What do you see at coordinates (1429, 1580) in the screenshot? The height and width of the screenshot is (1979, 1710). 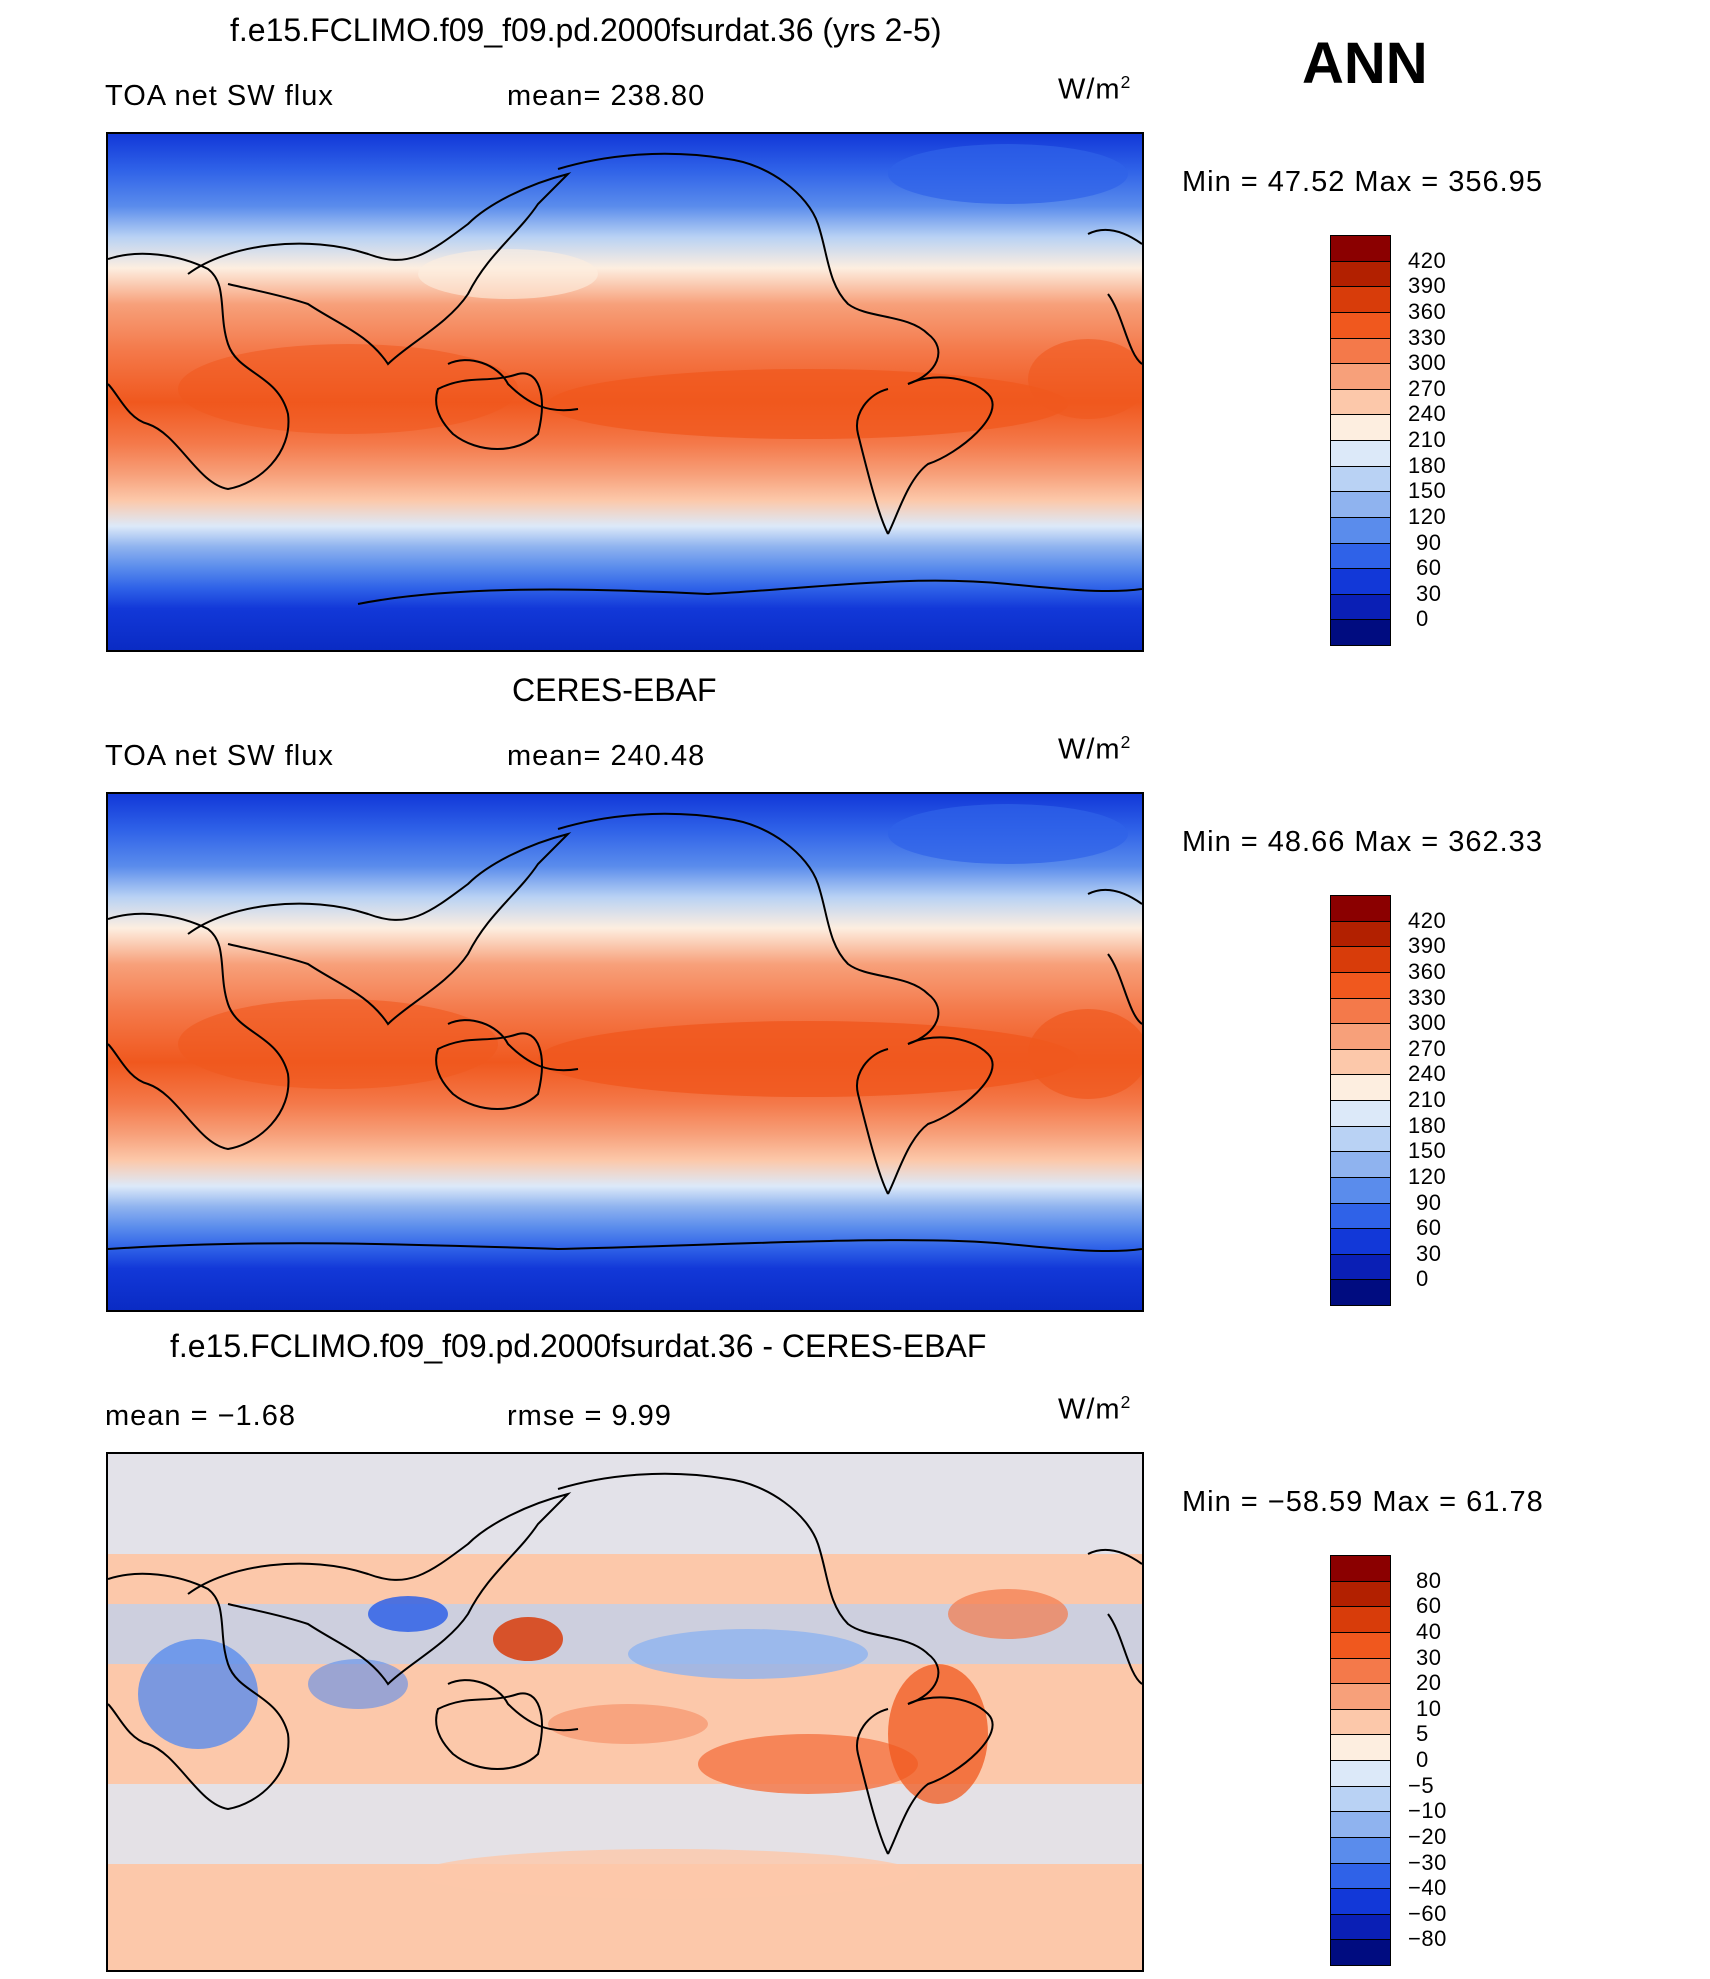 I see `colorbar-tick-label: 80` at bounding box center [1429, 1580].